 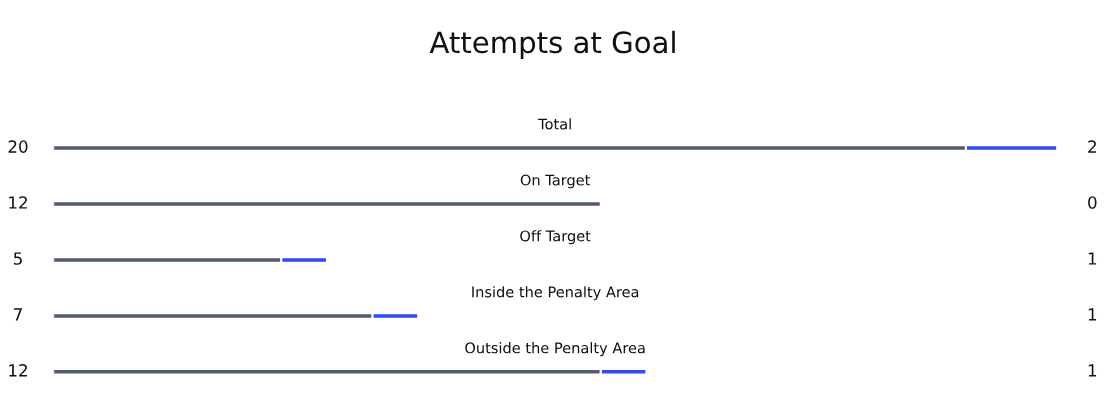 I want to click on y-tick-label: Total, so click(x=554, y=124).